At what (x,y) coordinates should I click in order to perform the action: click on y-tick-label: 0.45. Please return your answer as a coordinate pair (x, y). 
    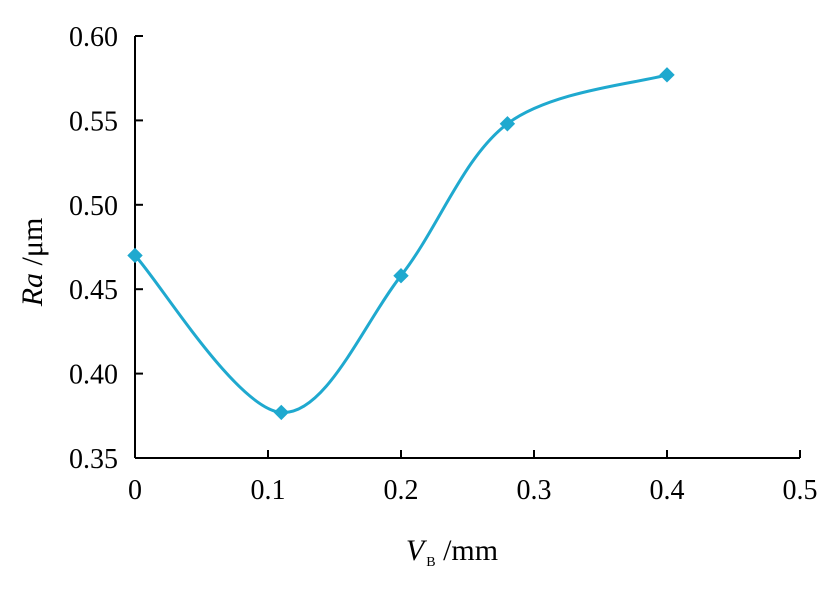
    Looking at the image, I should click on (93, 290).